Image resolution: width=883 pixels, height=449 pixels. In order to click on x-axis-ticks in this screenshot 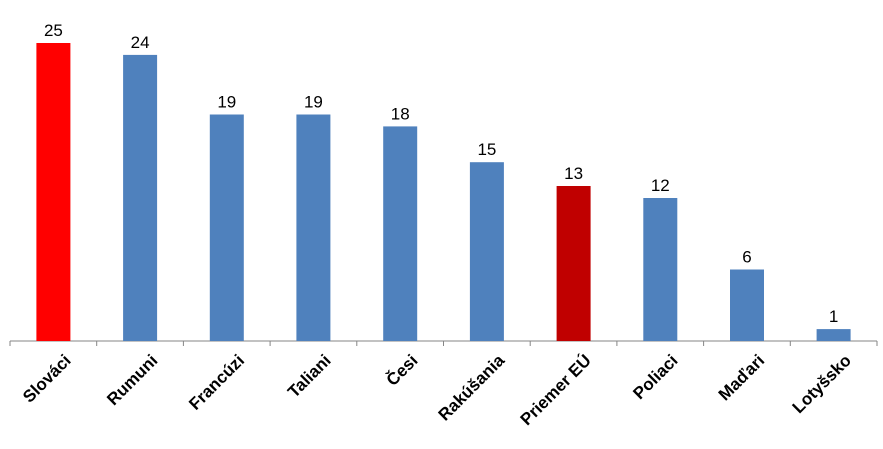, I will do `click(443, 343)`.